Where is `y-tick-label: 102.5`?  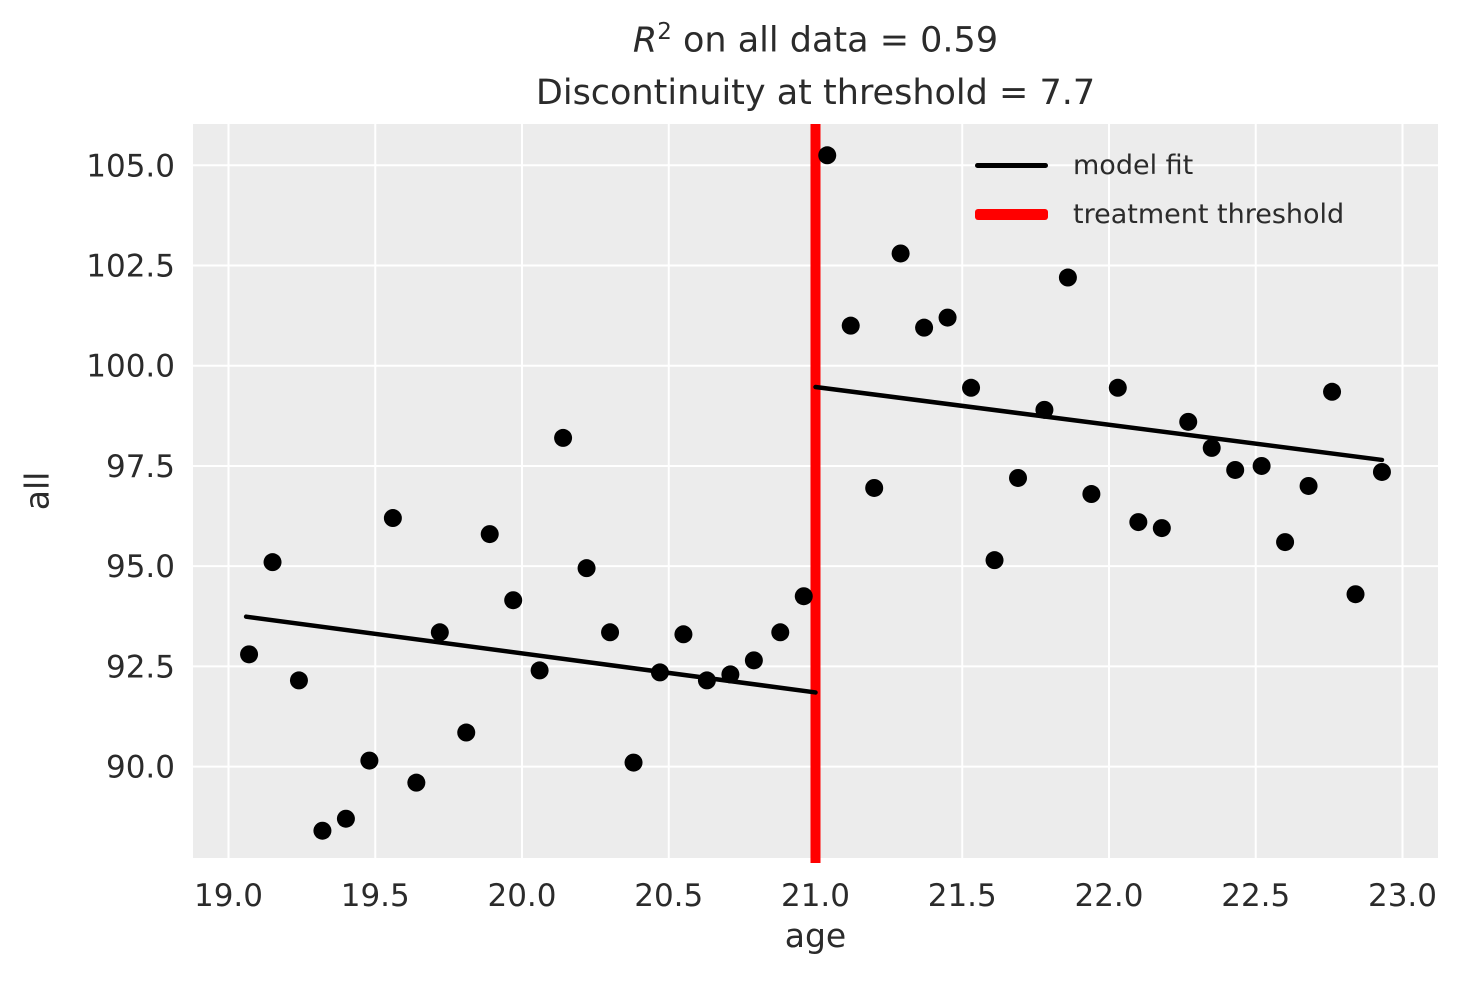
y-tick-label: 102.5 is located at coordinates (130, 267).